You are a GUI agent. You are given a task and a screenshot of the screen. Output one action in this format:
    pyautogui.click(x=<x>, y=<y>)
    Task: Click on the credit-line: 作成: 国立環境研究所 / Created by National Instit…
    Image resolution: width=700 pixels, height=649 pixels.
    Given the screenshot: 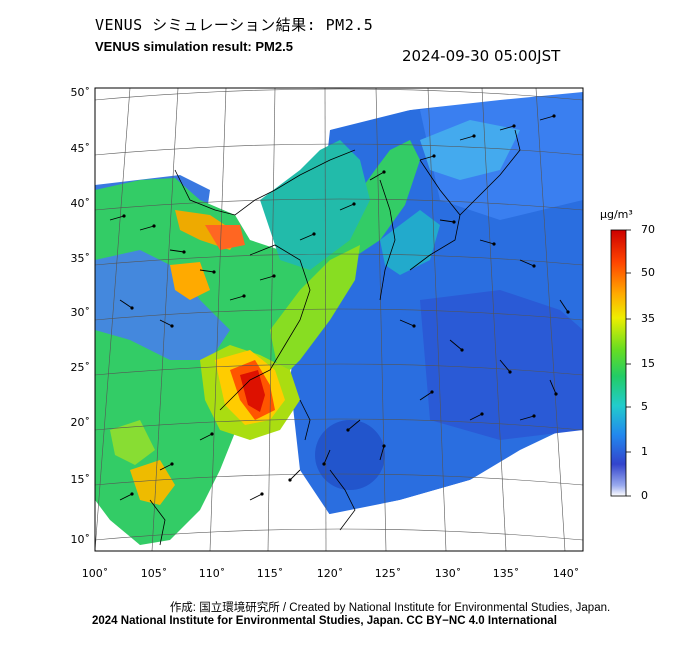 What is the action you would take?
    pyautogui.click(x=390, y=608)
    